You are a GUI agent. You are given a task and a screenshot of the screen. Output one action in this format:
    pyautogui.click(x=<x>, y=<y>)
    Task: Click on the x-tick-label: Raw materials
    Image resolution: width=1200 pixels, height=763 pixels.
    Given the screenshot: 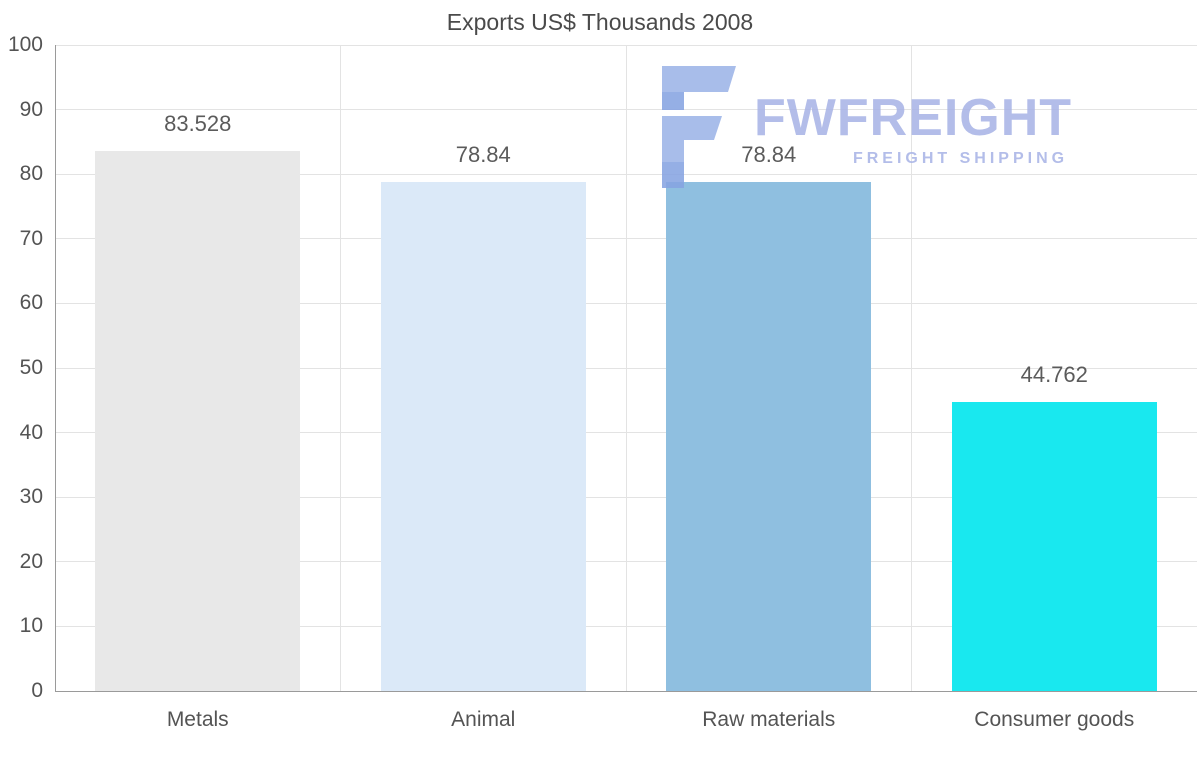 What is the action you would take?
    pyautogui.click(x=769, y=719)
    